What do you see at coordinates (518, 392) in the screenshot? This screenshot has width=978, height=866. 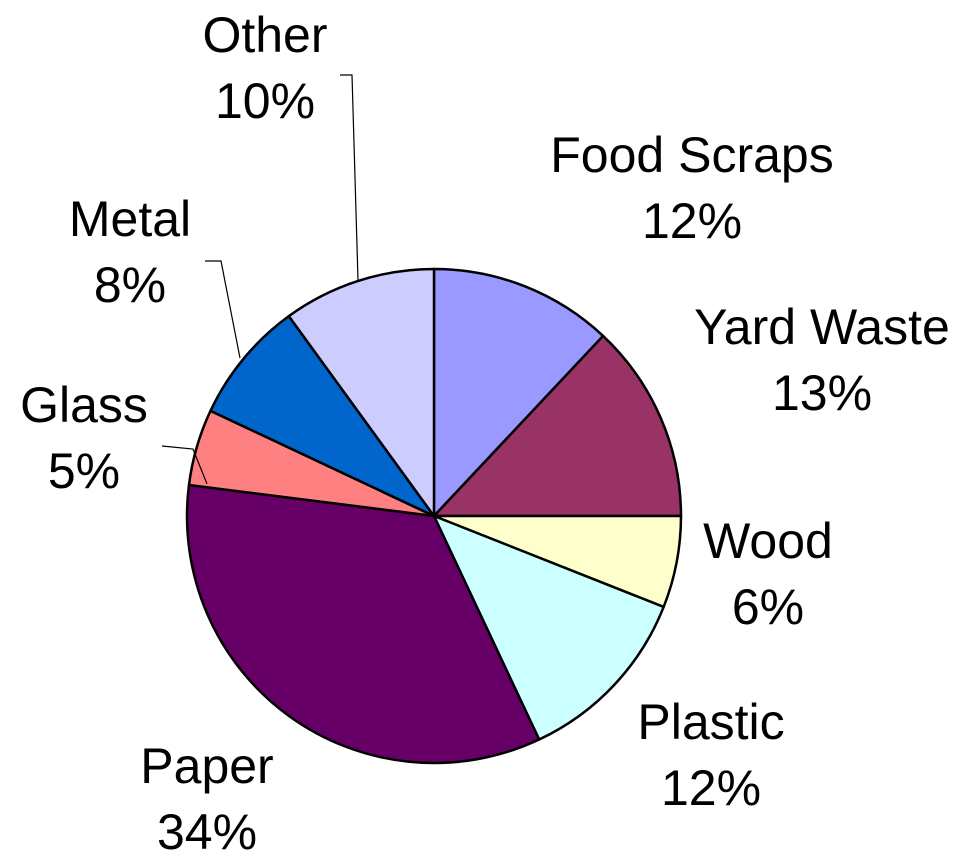 I see `pie-slice-food-scraps` at bounding box center [518, 392].